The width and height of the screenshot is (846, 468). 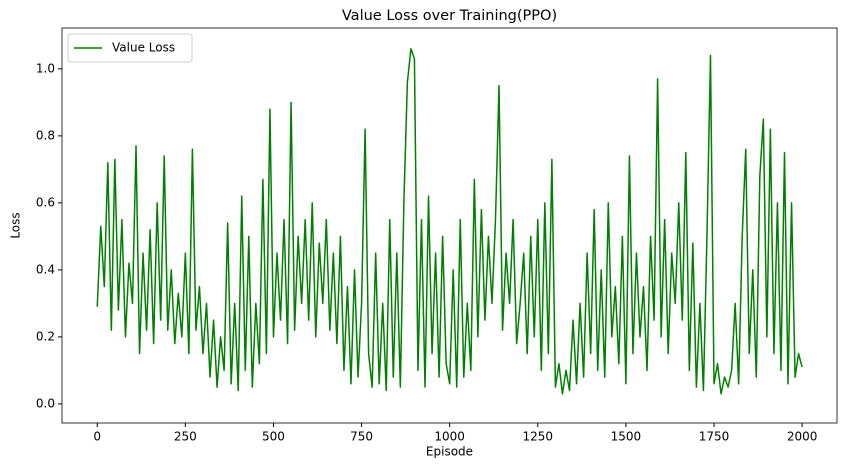 What do you see at coordinates (45, 68) in the screenshot?
I see `y-tick-label: 1.0` at bounding box center [45, 68].